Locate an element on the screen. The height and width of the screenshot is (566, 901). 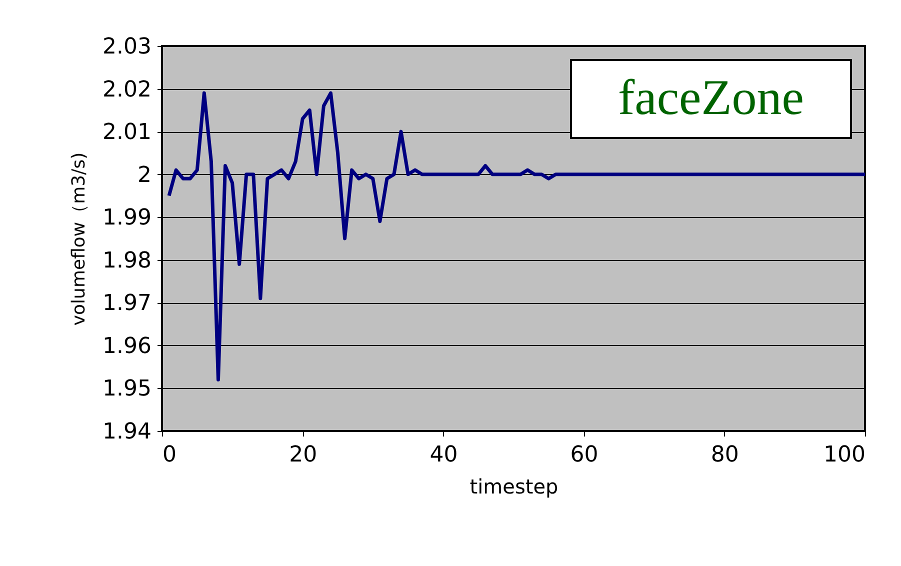
x-tick-label: 80 is located at coordinates (724, 455).